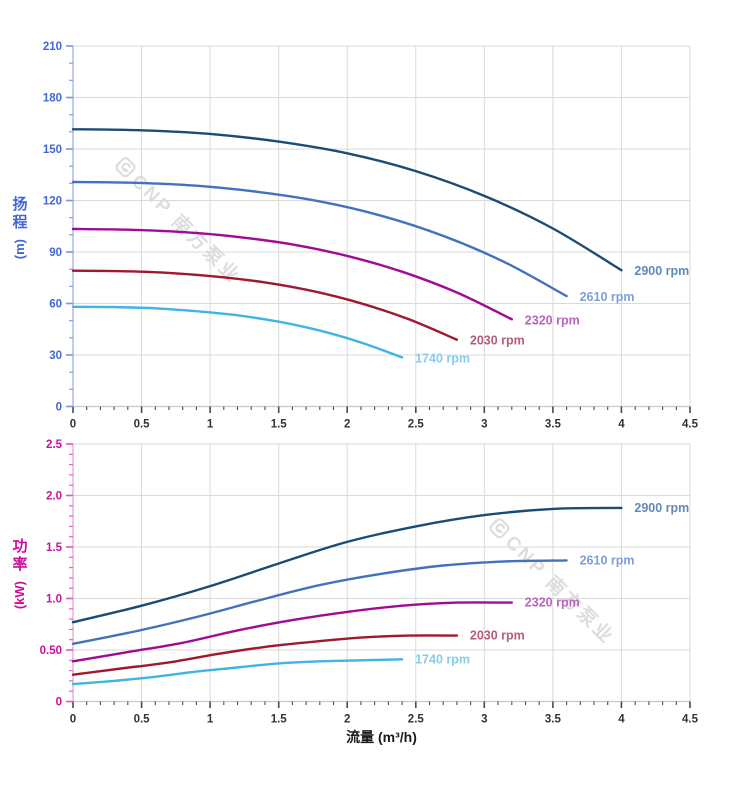 The width and height of the screenshot is (752, 797). I want to click on head-axis-title-text: 扬程, so click(19, 214).